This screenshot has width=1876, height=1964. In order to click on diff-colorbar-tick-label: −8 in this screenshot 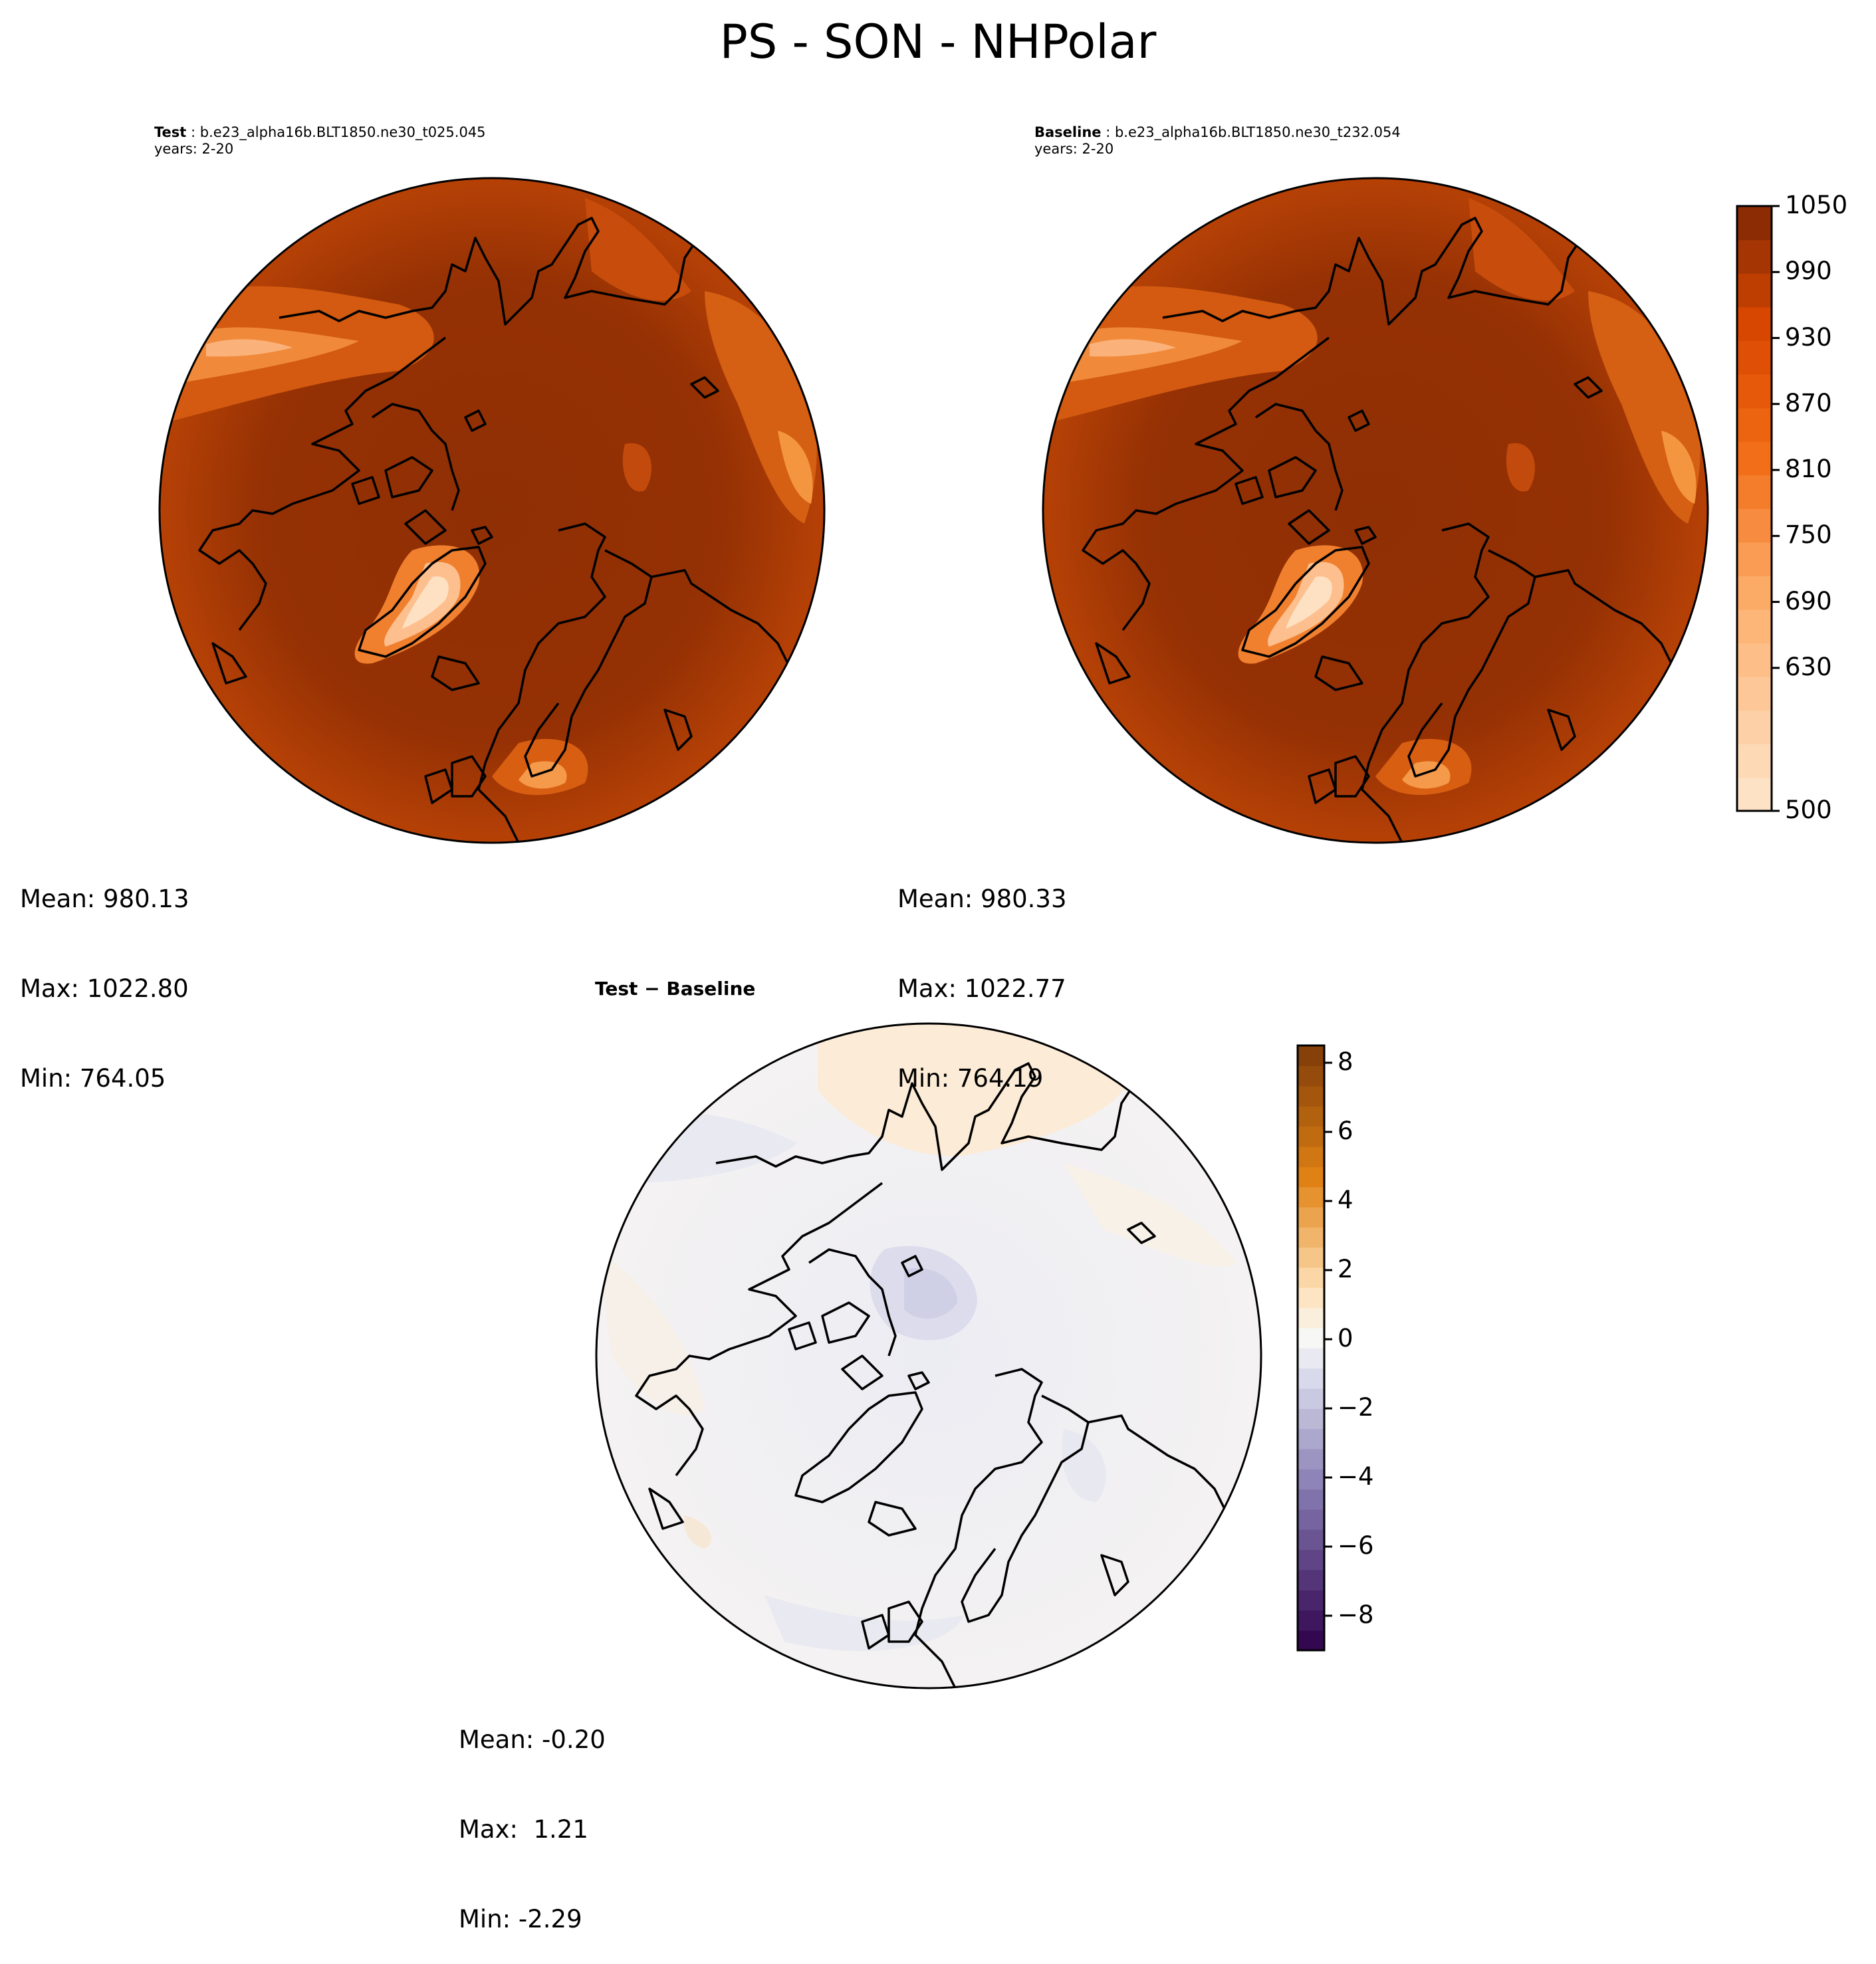, I will do `click(1356, 1614)`.